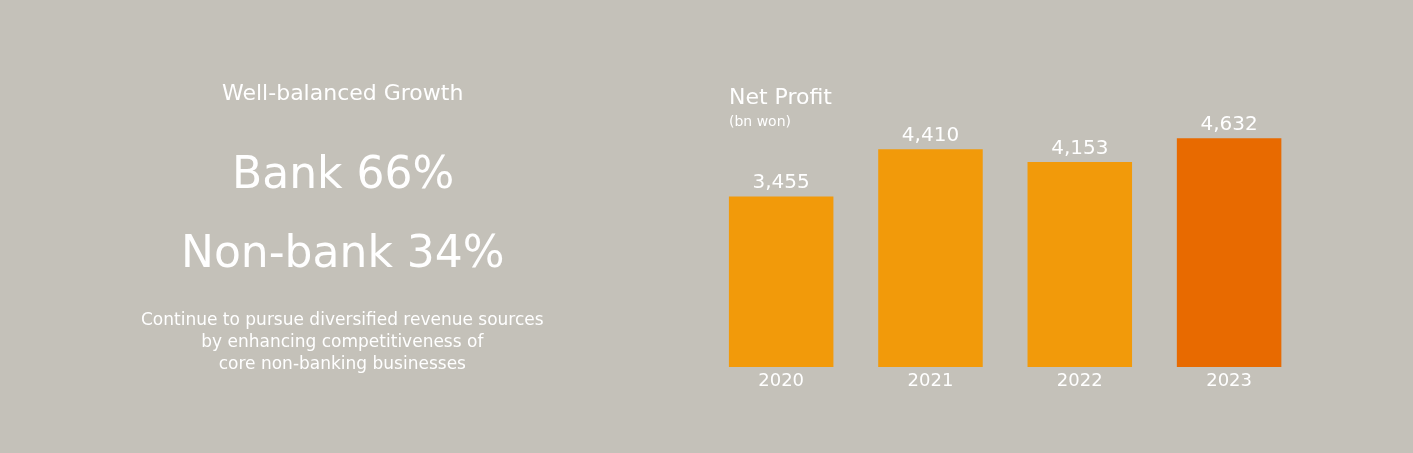 This screenshot has height=453, width=1413. Describe the element at coordinates (781, 379) in the screenshot. I see `x-tick-label: 2020` at that location.